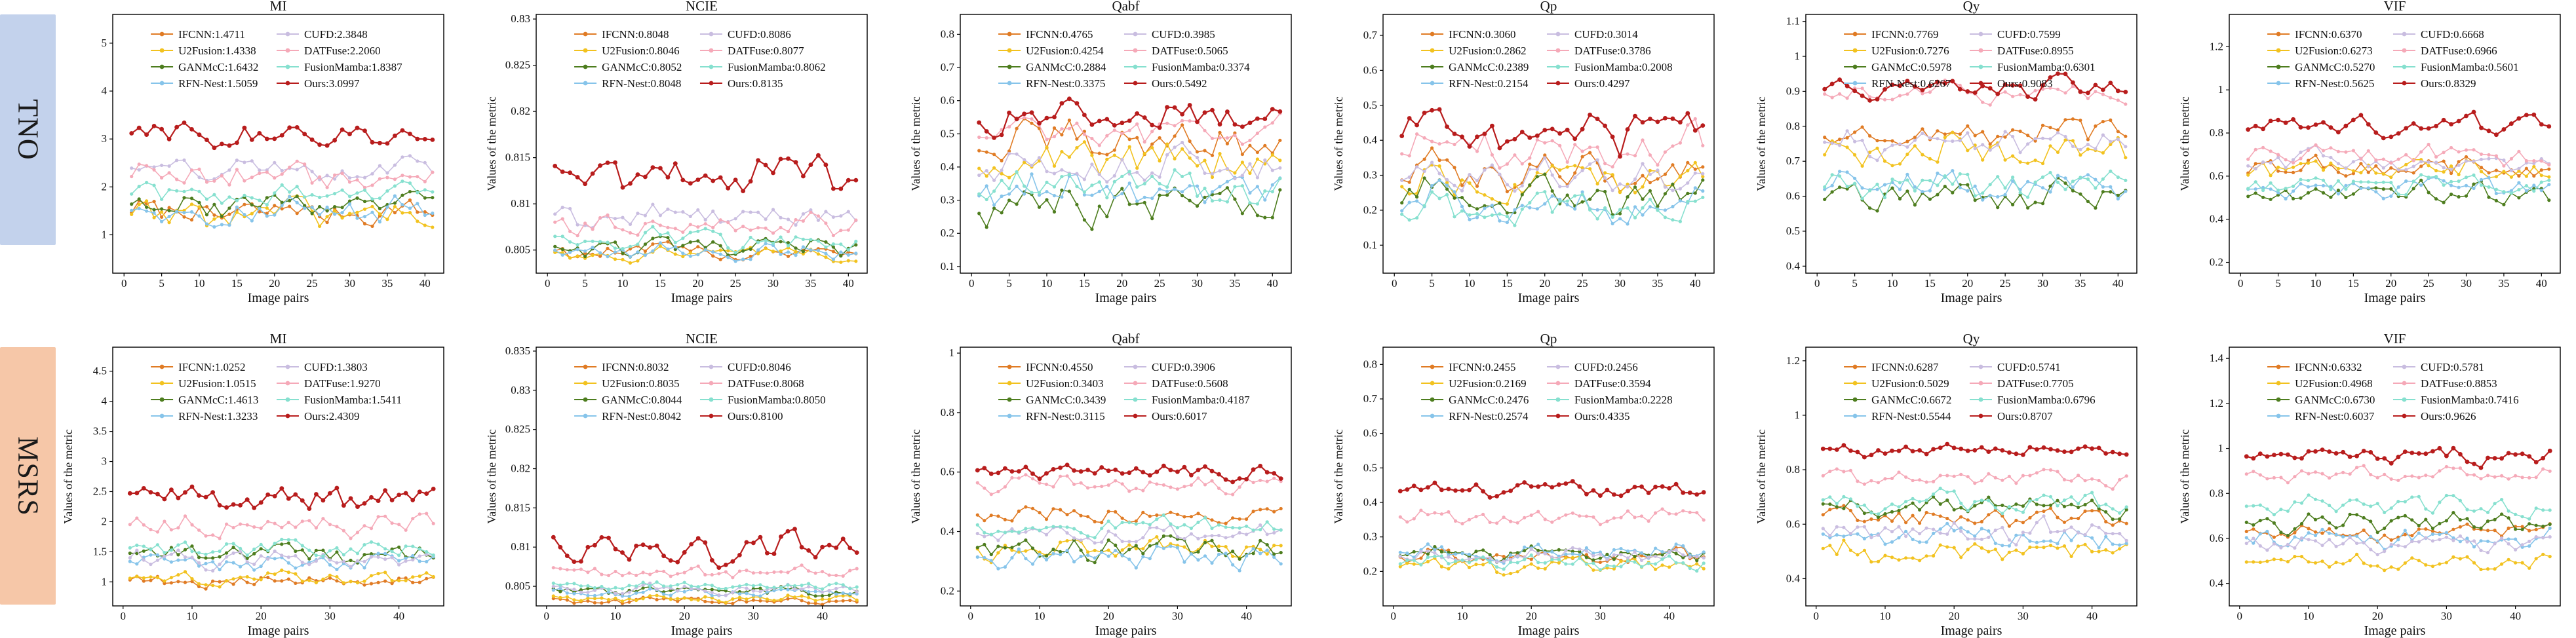 The width and height of the screenshot is (2576, 638). What do you see at coordinates (425, 283) in the screenshot?
I see `x-tick-label: 40` at bounding box center [425, 283].